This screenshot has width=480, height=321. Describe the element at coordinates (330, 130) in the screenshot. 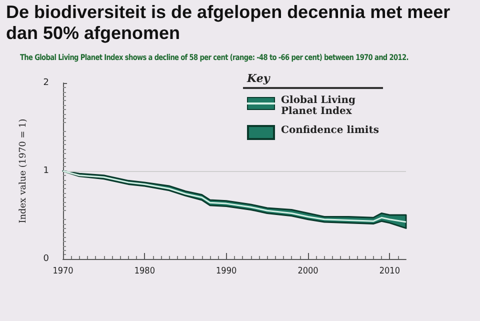

I see `annotation: Confidence limits` at that location.